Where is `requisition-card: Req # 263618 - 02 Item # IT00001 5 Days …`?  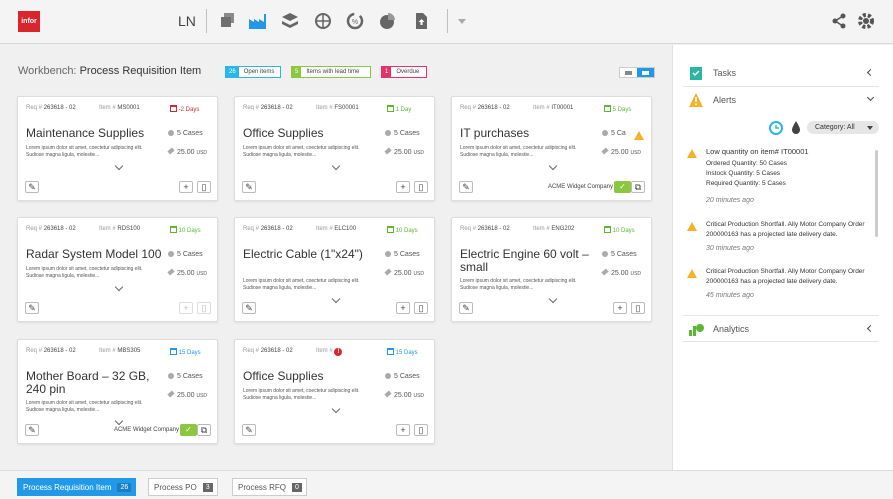 requisition-card: Req # 263618 - 02 Item # IT00001 5 Days … is located at coordinates (551, 148).